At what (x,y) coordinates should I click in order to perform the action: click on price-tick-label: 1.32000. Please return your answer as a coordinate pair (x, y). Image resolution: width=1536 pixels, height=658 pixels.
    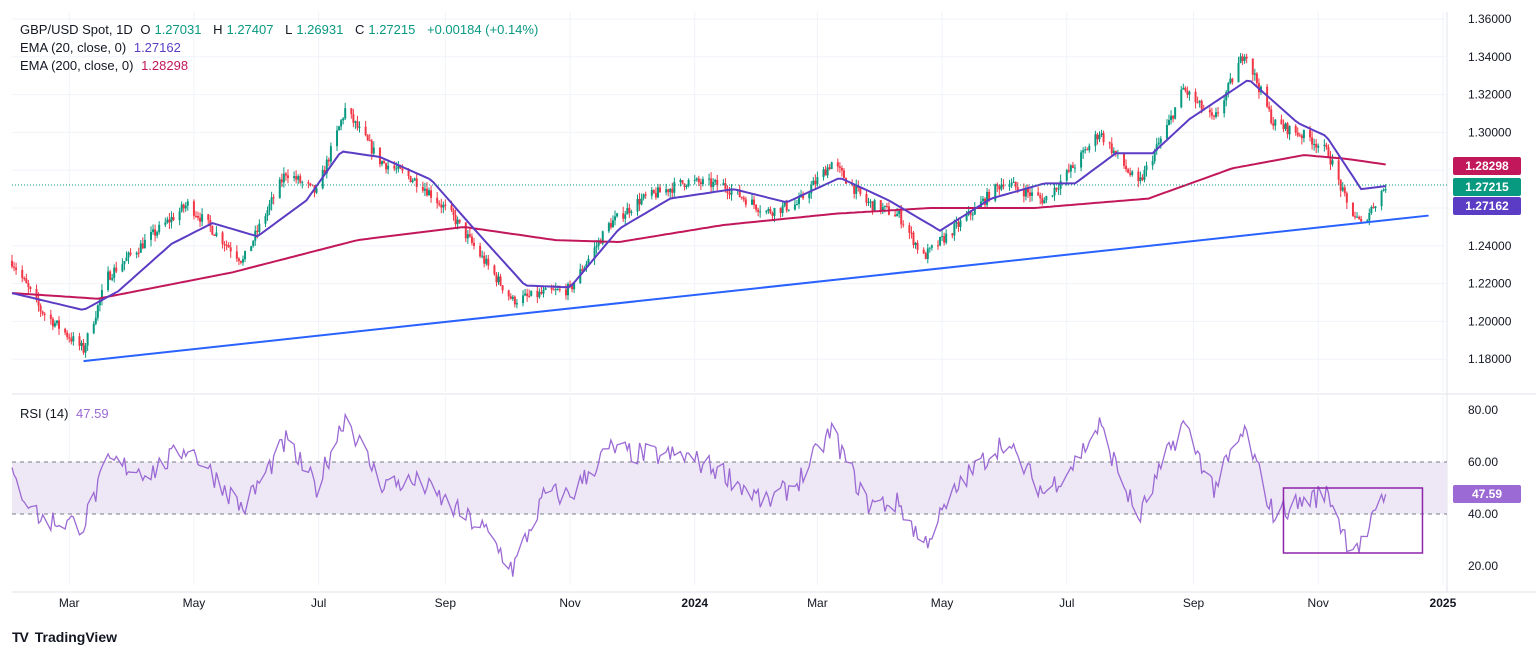
    Looking at the image, I should click on (1490, 95).